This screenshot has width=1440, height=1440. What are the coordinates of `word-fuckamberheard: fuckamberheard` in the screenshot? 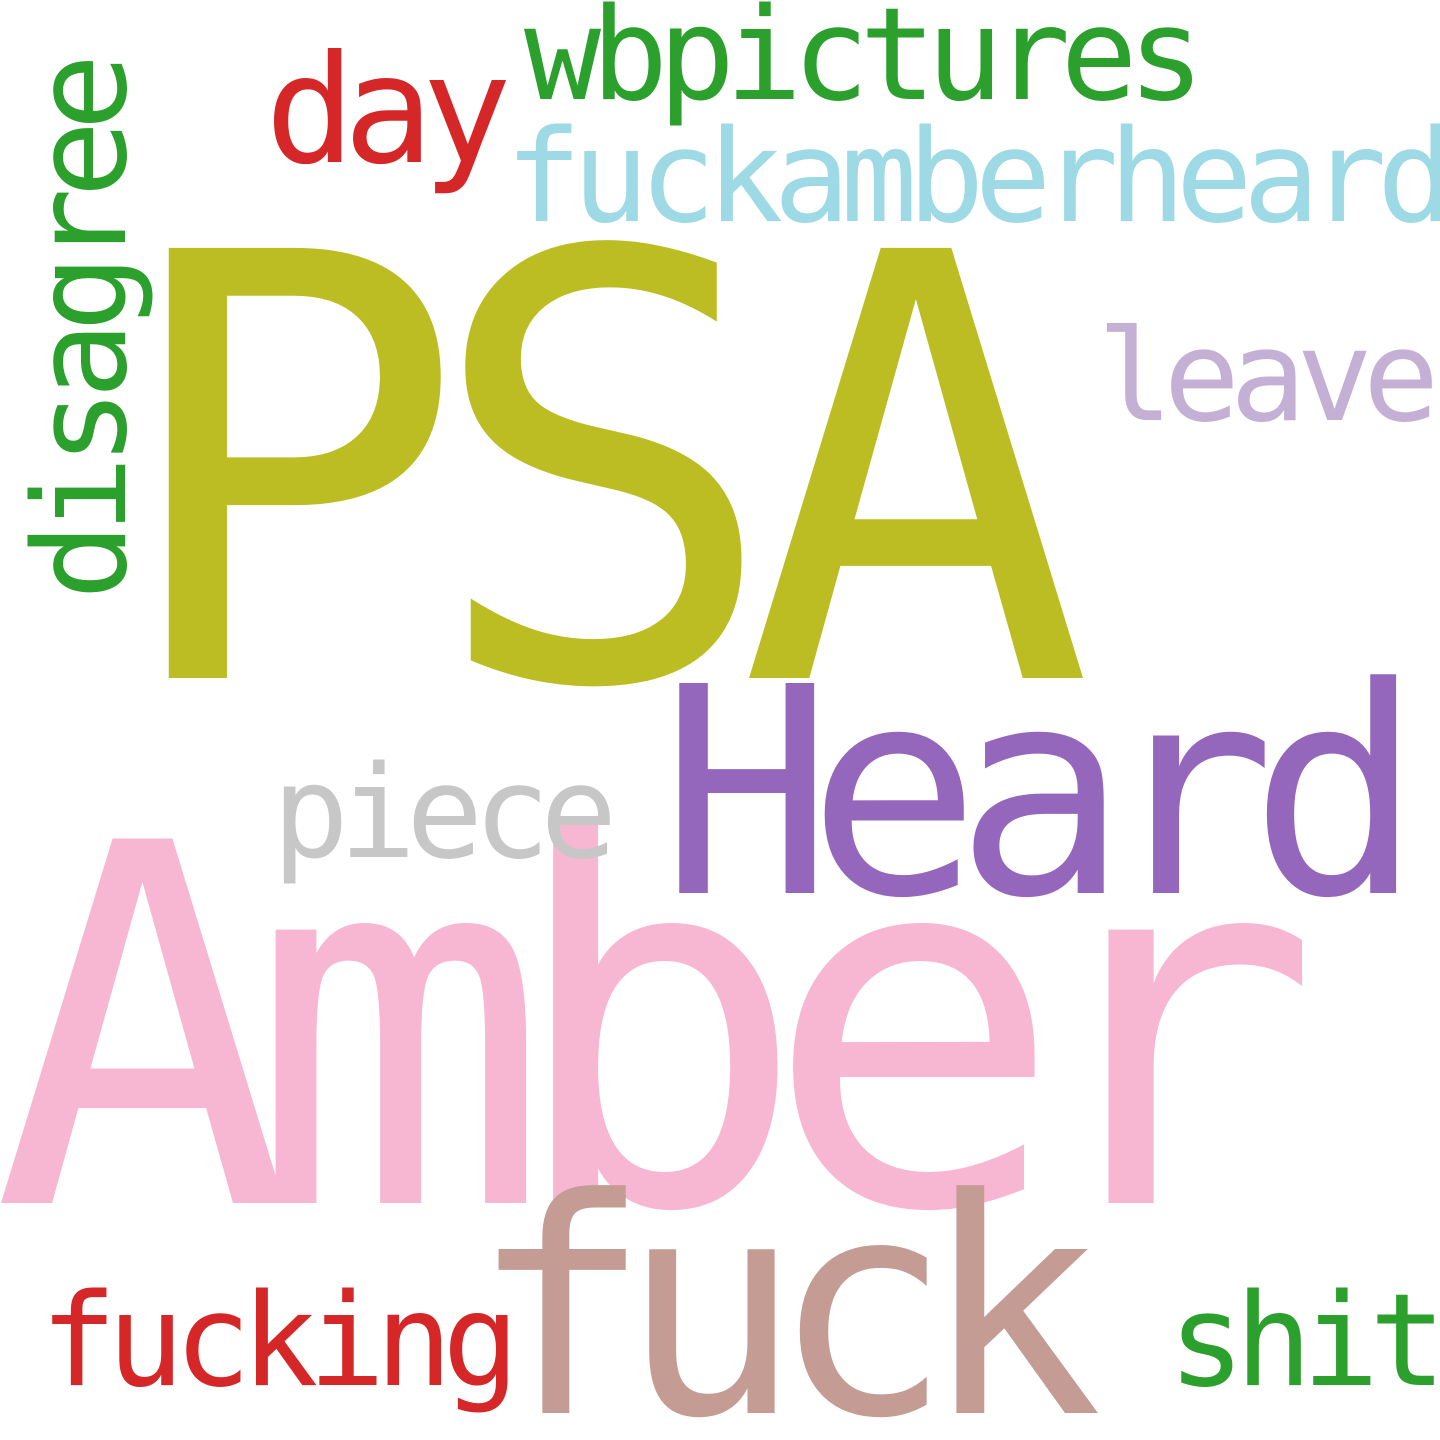 It's located at (972, 177).